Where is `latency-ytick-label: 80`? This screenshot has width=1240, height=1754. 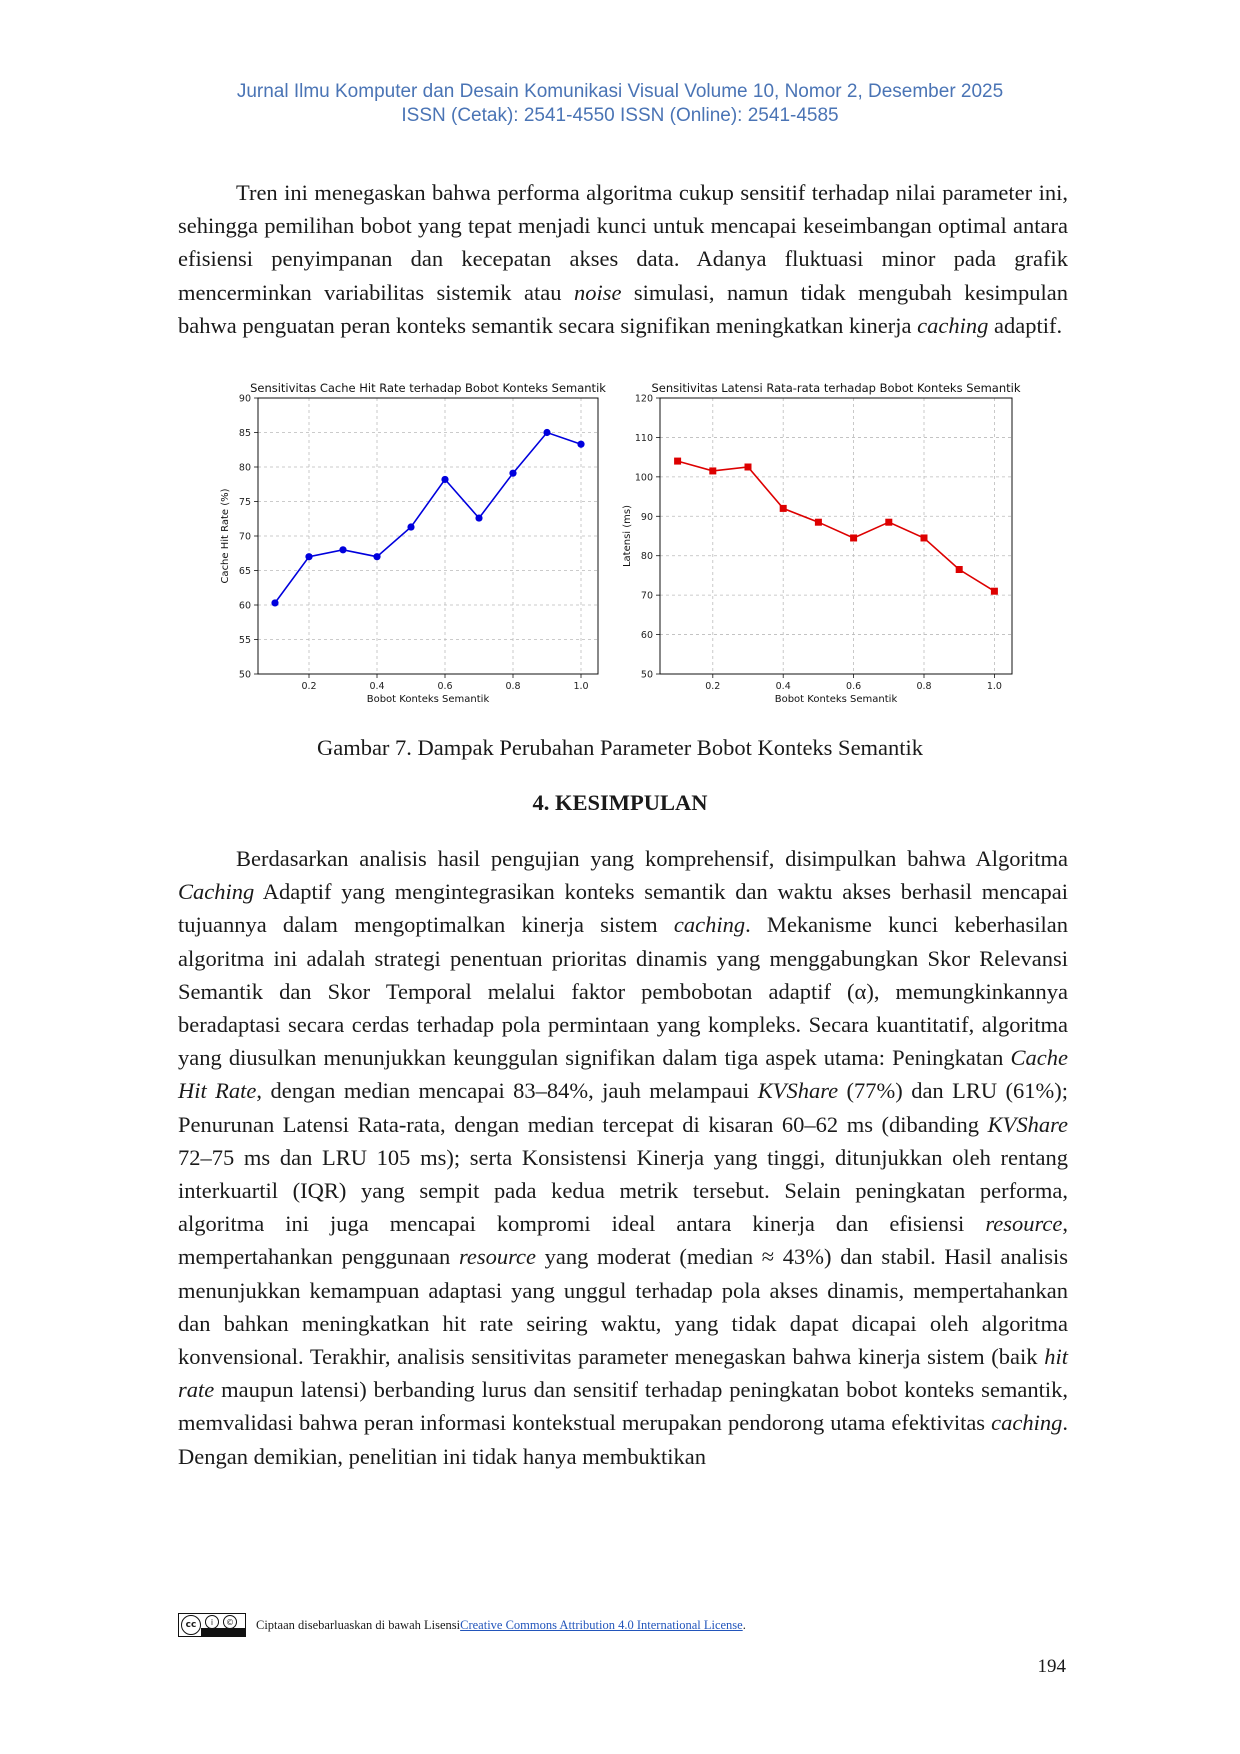
latency-ytick-label: 80 is located at coordinates (647, 556).